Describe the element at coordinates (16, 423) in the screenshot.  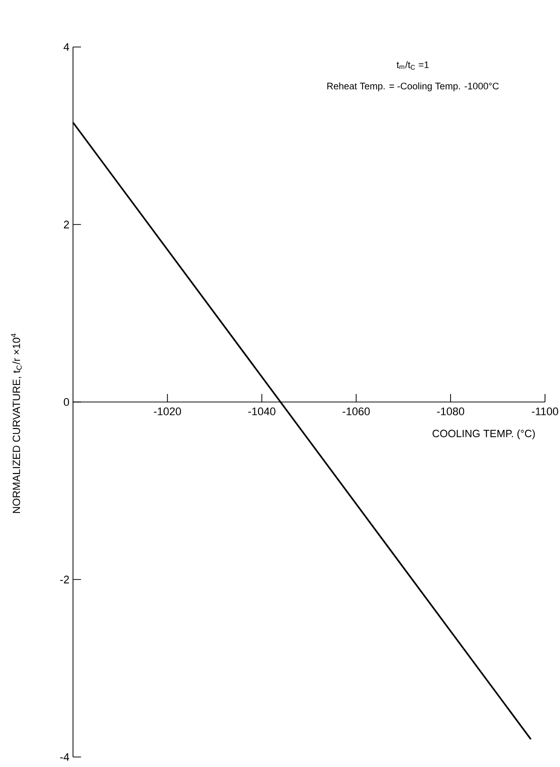
I see `y-axis-title: NORMALIZED CURVATURE, t$_{C}$/r ×10$^{4}$` at that location.